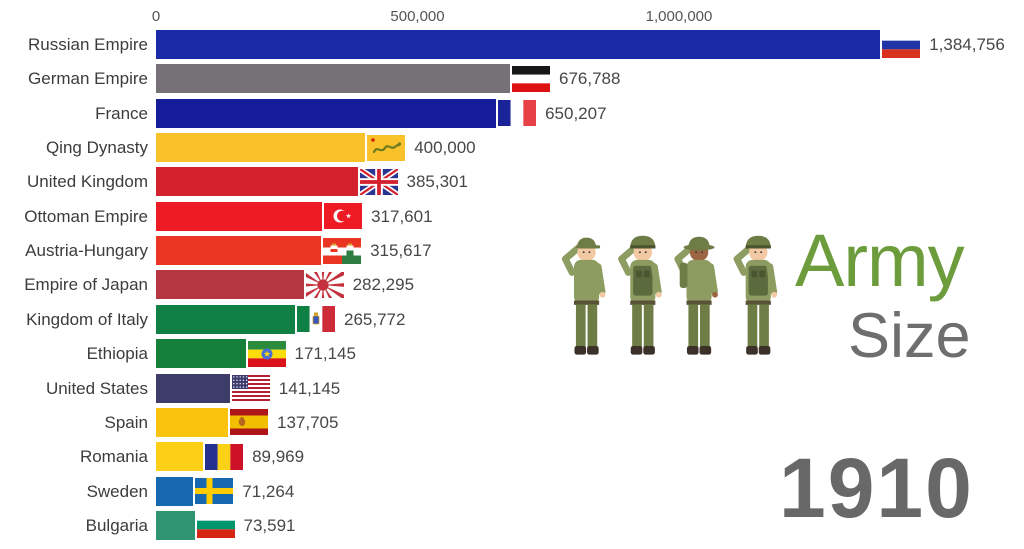  Describe the element at coordinates (180, 457) in the screenshot. I see `bar-romania` at that location.